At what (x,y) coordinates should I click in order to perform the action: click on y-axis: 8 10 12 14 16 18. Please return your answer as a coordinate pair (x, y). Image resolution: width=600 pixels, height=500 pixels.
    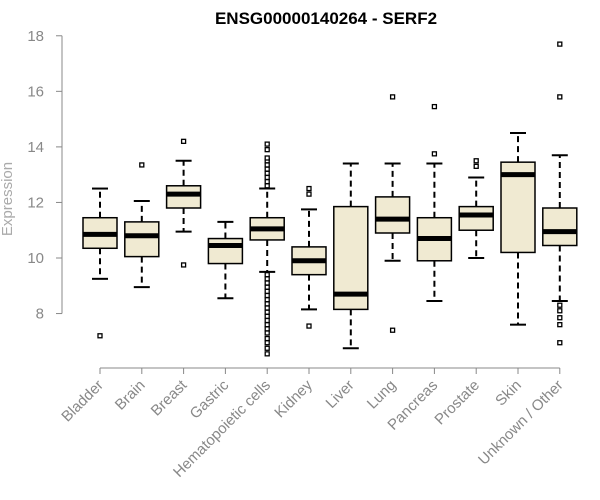
    Looking at the image, I should click on (45, 175).